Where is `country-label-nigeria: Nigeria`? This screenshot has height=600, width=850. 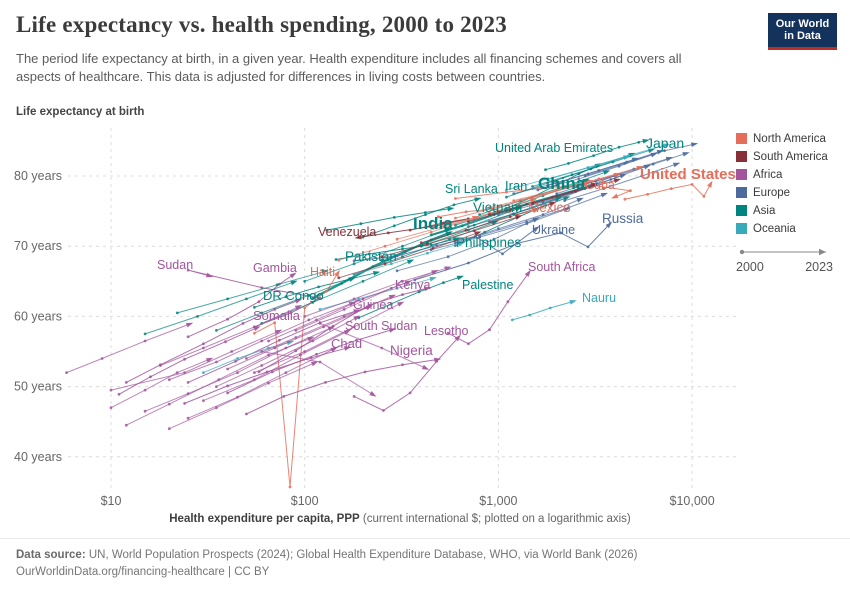
country-label-nigeria: Nigeria is located at coordinates (411, 350).